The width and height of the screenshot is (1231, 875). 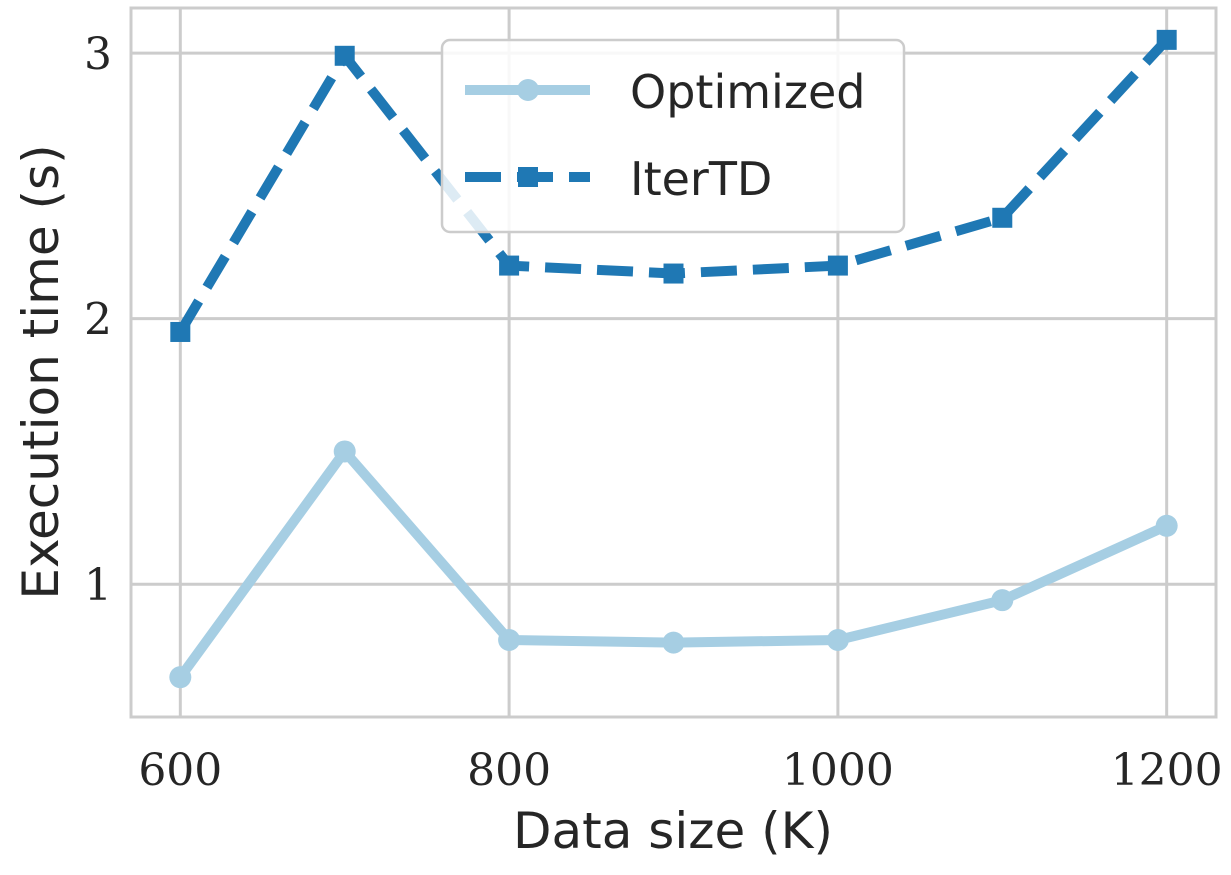 What do you see at coordinates (673, 136) in the screenshot?
I see `legend: Optimized IterTD` at bounding box center [673, 136].